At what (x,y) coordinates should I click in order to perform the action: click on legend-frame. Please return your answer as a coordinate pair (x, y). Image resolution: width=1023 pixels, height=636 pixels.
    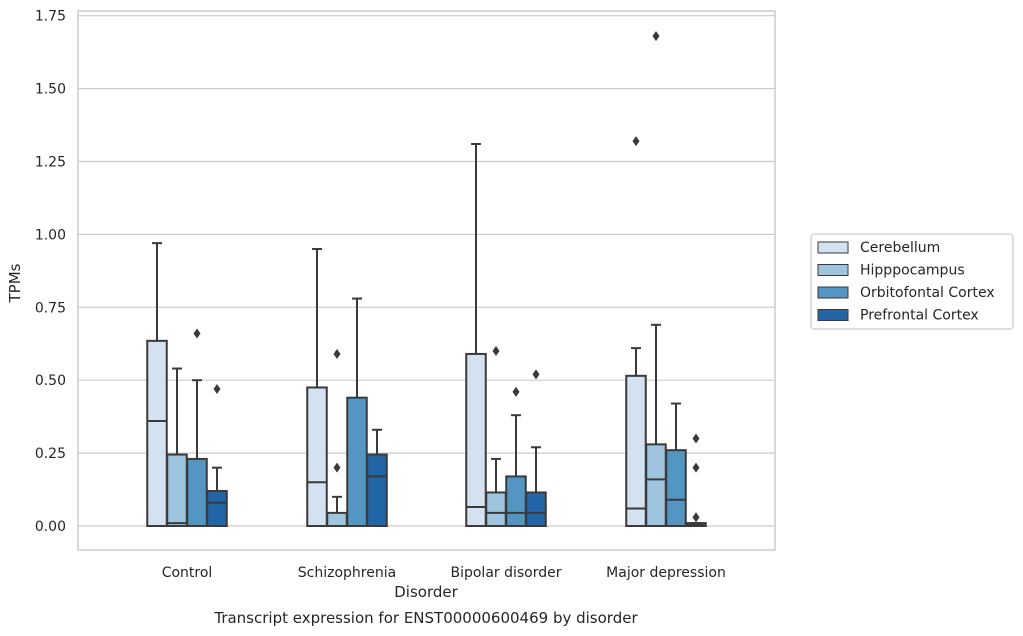
    Looking at the image, I should click on (912, 281).